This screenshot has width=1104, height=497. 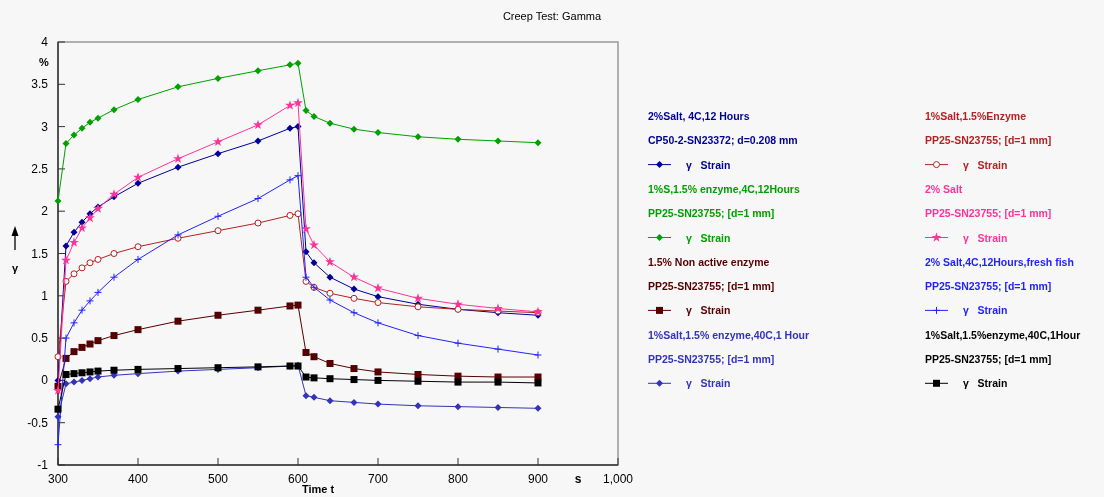 What do you see at coordinates (40, 168) in the screenshot?
I see `y-tick-label: 2.5` at bounding box center [40, 168].